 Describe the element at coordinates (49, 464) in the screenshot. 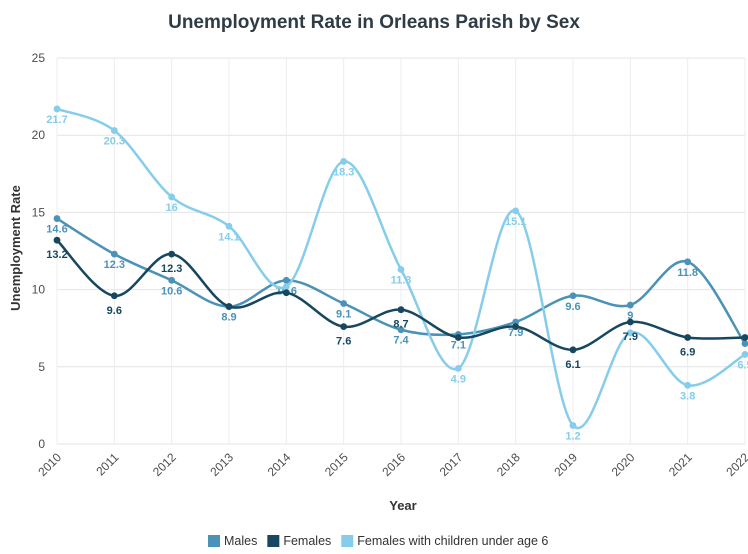

I see `x-tick-label: 2010` at that location.